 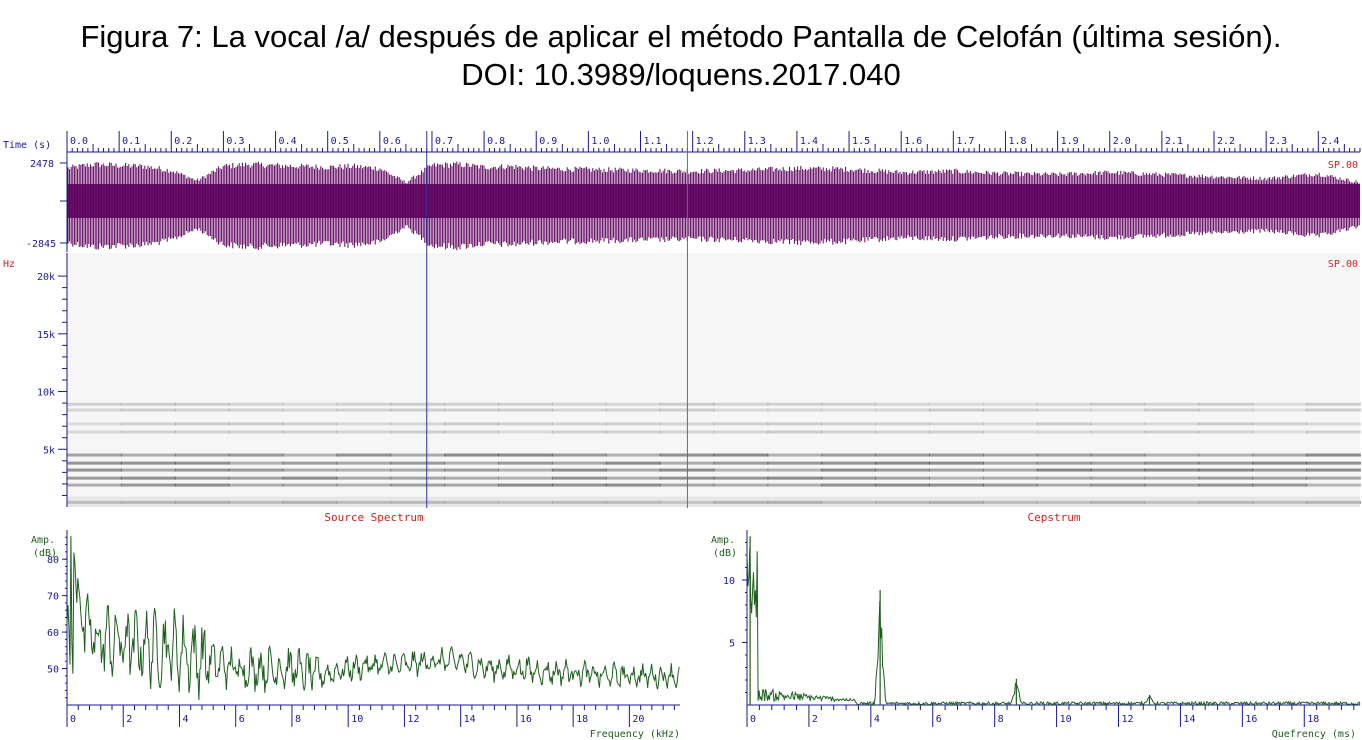 What do you see at coordinates (1066, 719) in the screenshot?
I see `cepstrum-x-tick-label: 10` at bounding box center [1066, 719].